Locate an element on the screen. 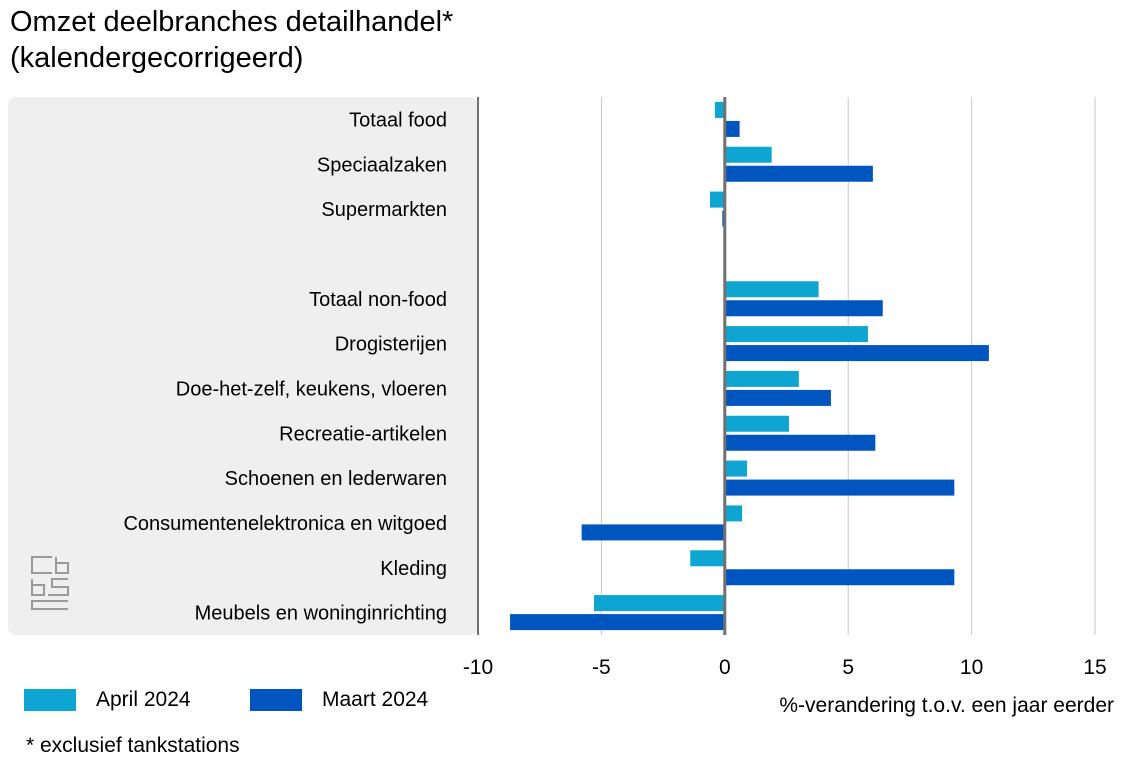 Image resolution: width=1126 pixels, height=778 pixels. x-tick-labels: -10 -5 0 5 10 15 is located at coordinates (785, 667).